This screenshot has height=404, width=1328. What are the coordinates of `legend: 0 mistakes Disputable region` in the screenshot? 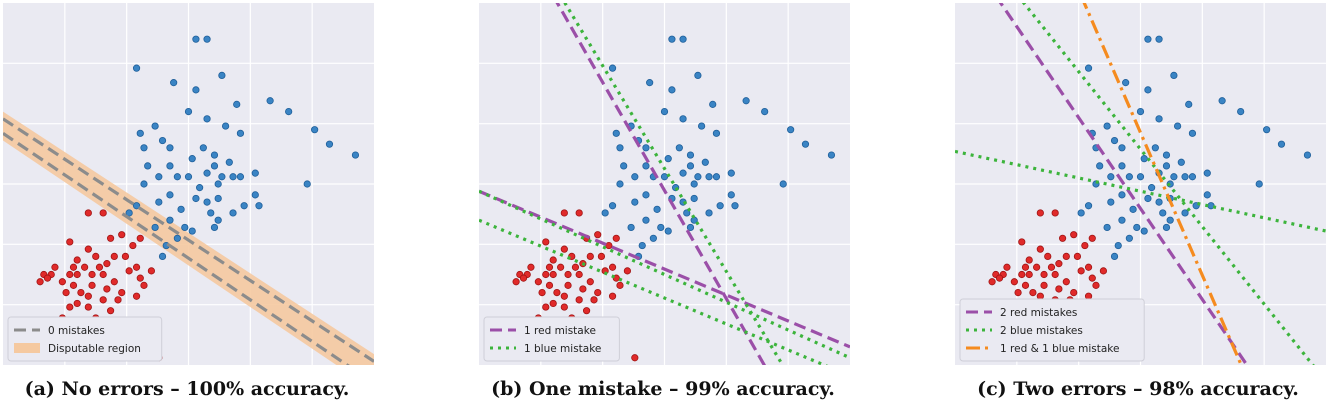 It's located at (85, 339).